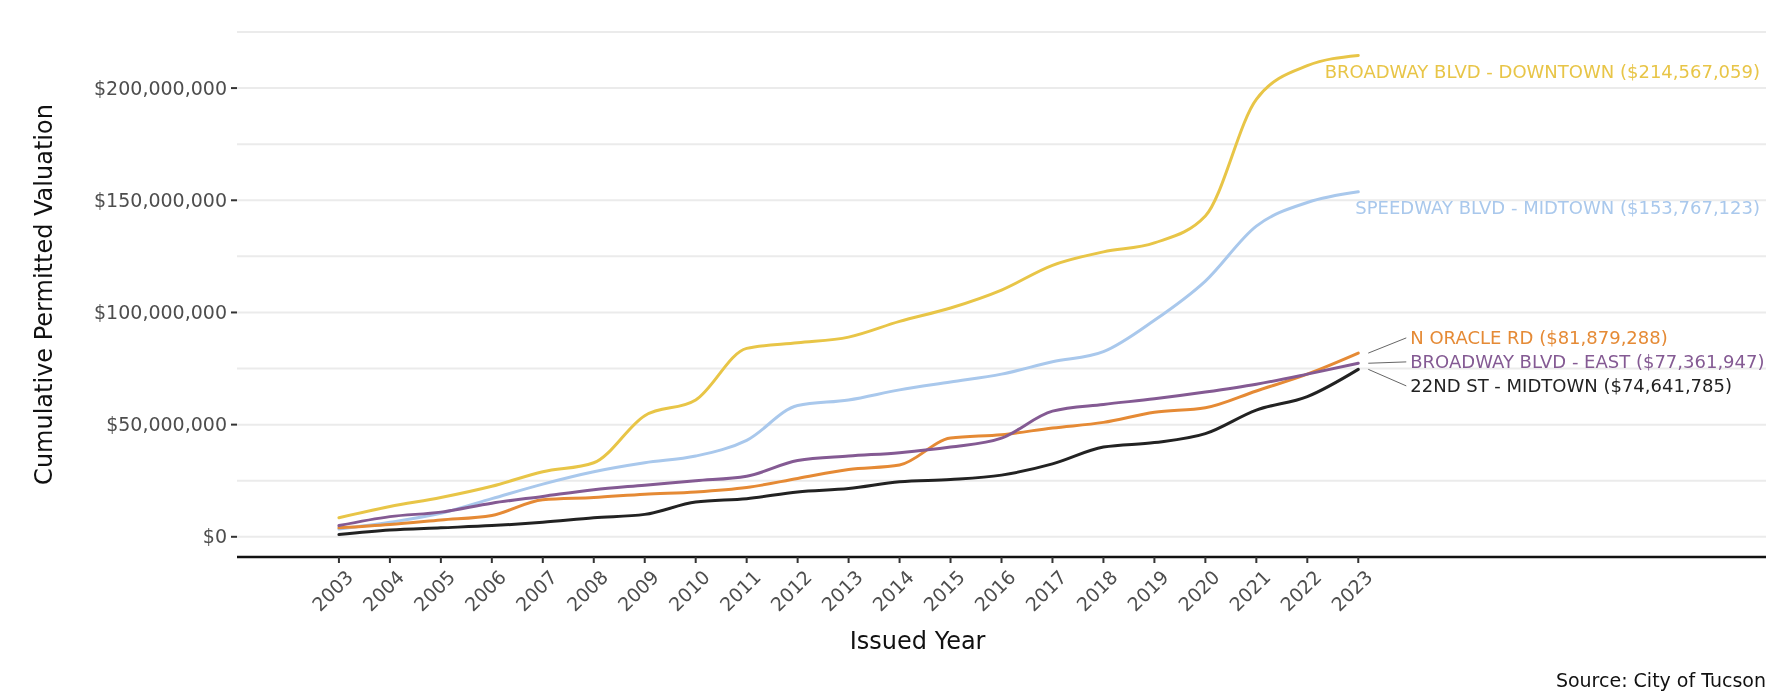  What do you see at coordinates (1542, 71) in the screenshot?
I see `series-label: BROADWAY BLVD - DOWNTOWN ($214,567,059)` at bounding box center [1542, 71].